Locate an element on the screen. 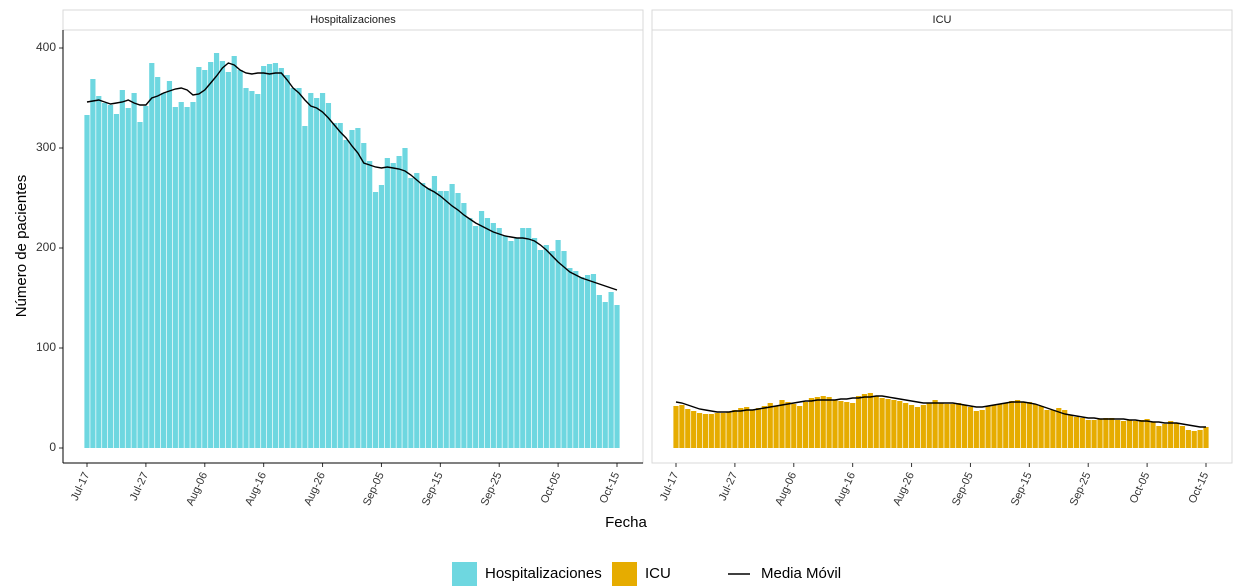 The width and height of the screenshot is (1239, 586). y-tick-label: 400 is located at coordinates (46, 47).